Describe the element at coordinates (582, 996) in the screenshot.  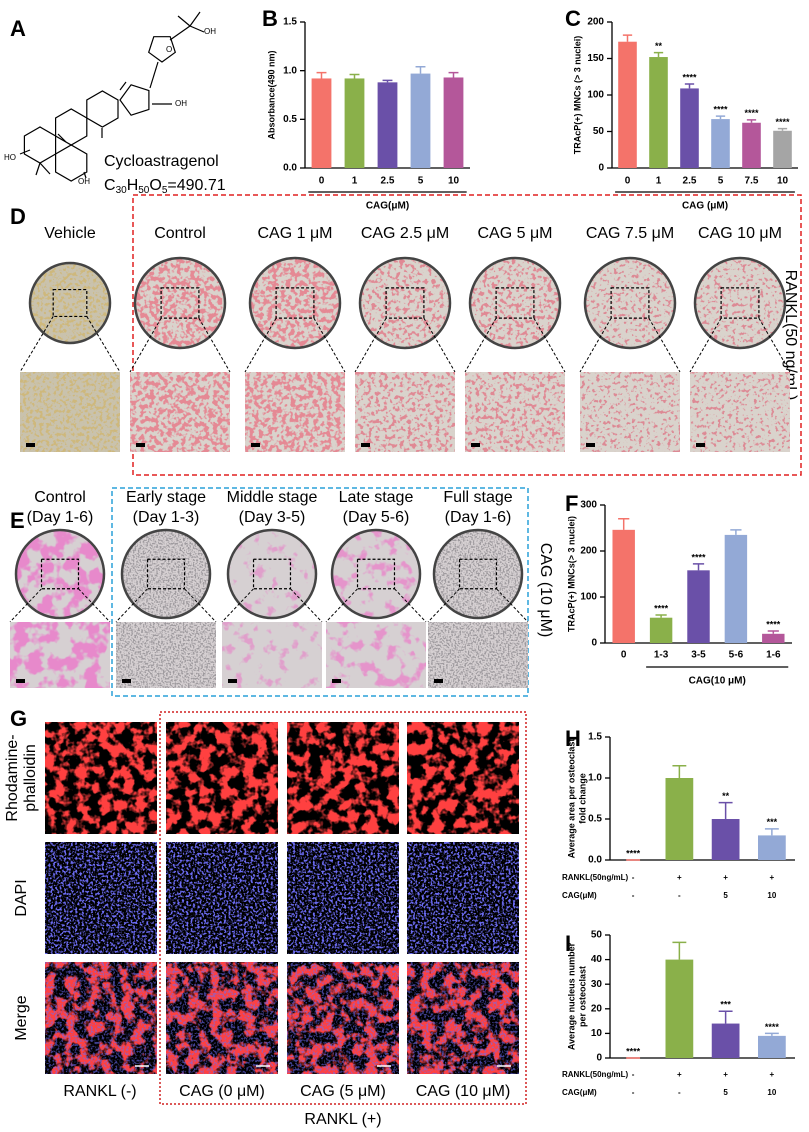
I see `y-axis-label: per osteoclast` at that location.